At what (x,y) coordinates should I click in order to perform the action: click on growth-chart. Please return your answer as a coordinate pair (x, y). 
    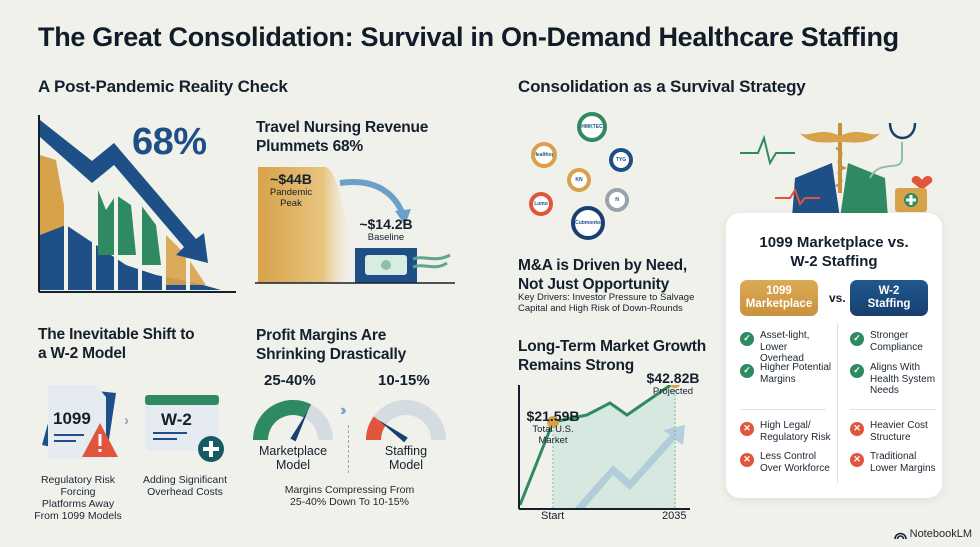
    Looking at the image, I should click on (604, 447).